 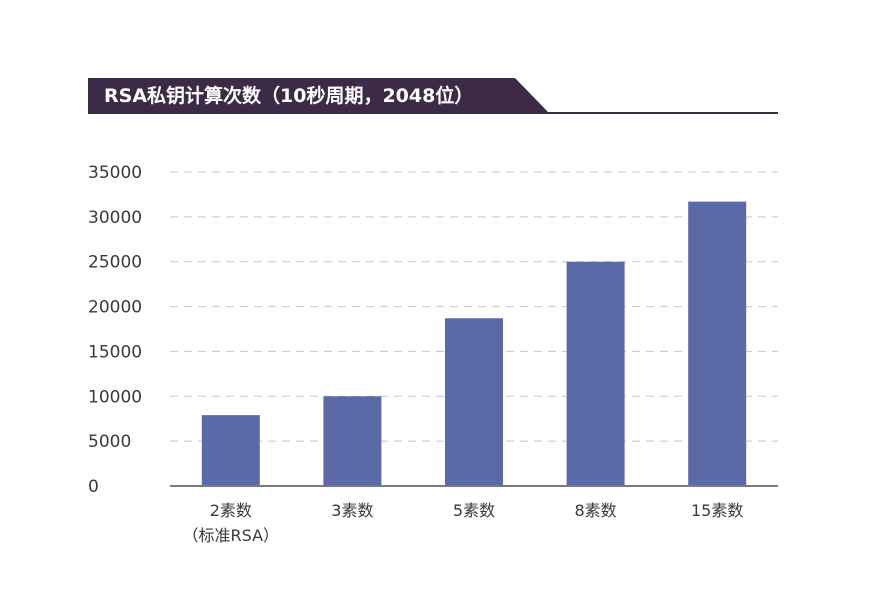 What do you see at coordinates (231, 535) in the screenshot?
I see `x-tick-sublabel: （标准RSA）` at bounding box center [231, 535].